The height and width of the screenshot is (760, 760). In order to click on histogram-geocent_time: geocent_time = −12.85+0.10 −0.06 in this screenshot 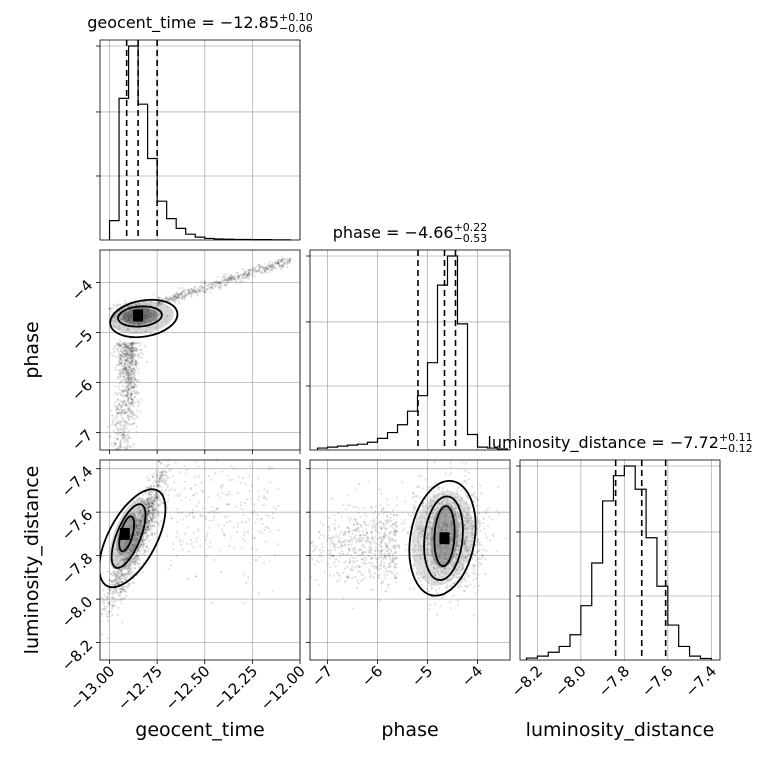, I will do `click(200, 126)`.